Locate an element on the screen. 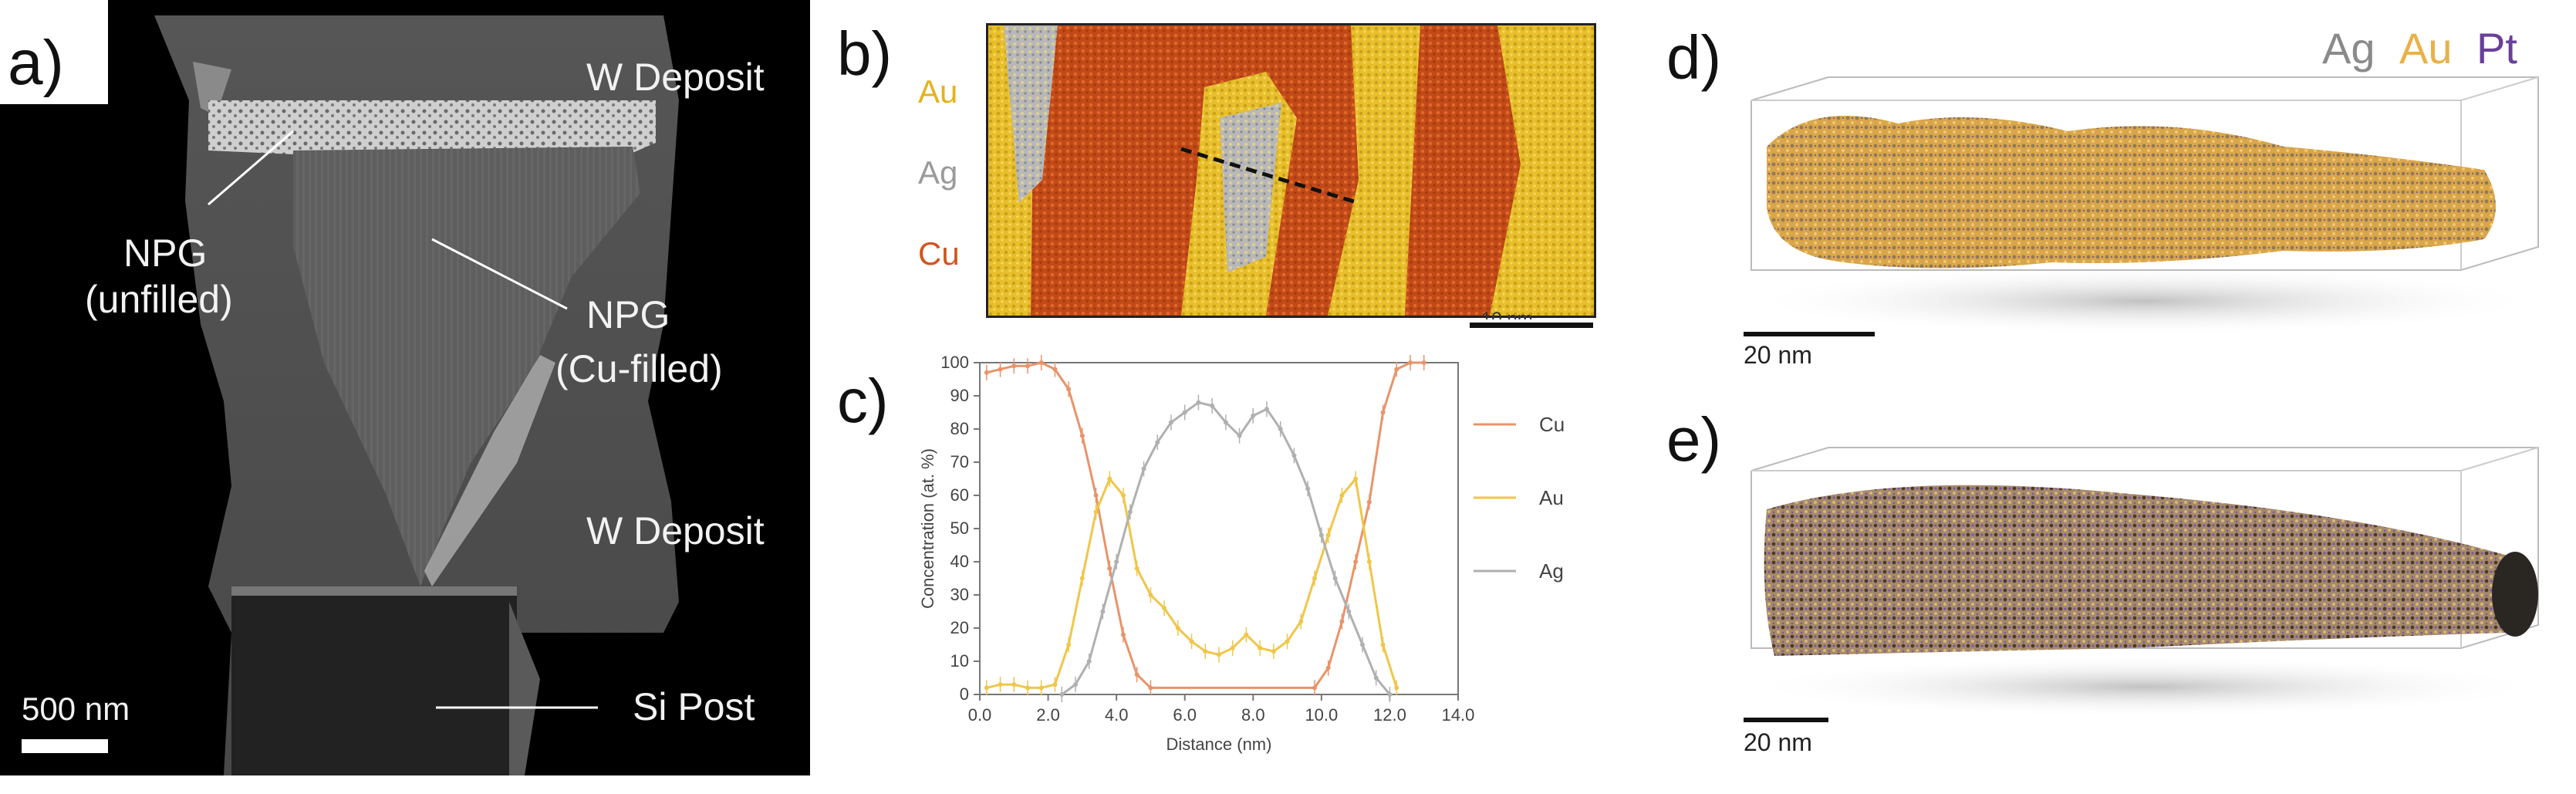 The height and width of the screenshot is (794, 2576). x-axis-label: Distance (nm) is located at coordinates (1219, 744).